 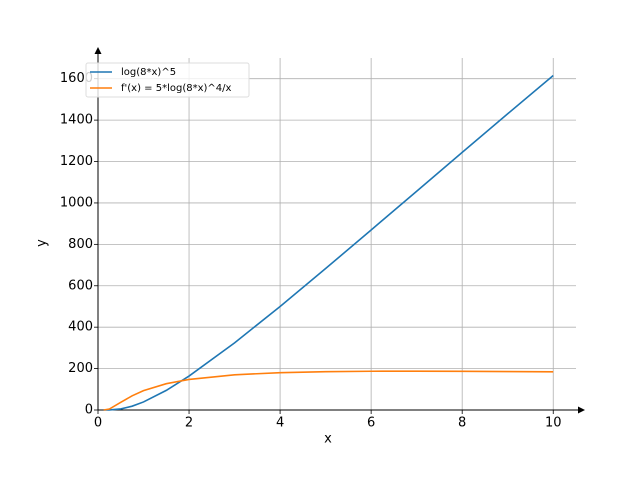 What do you see at coordinates (80, 244) in the screenshot?
I see `y-tick-label: 800` at bounding box center [80, 244].